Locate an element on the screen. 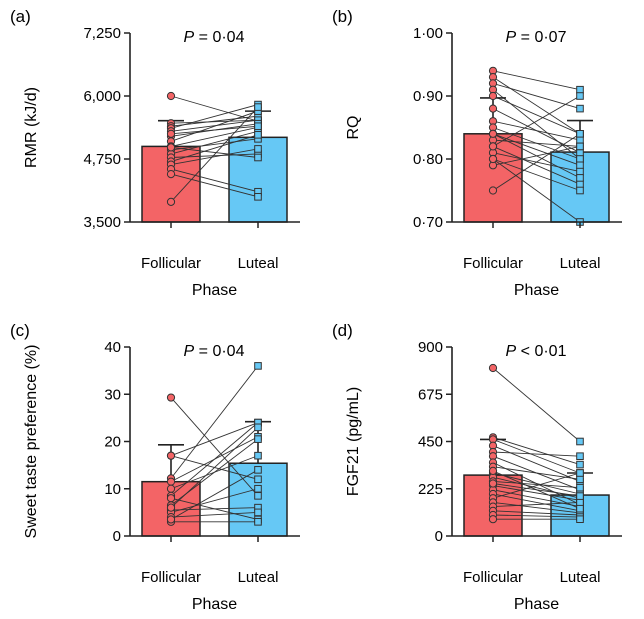 The width and height of the screenshot is (644, 619). y-axis-title: FGF21 (pg/mL) is located at coordinates (353, 441).